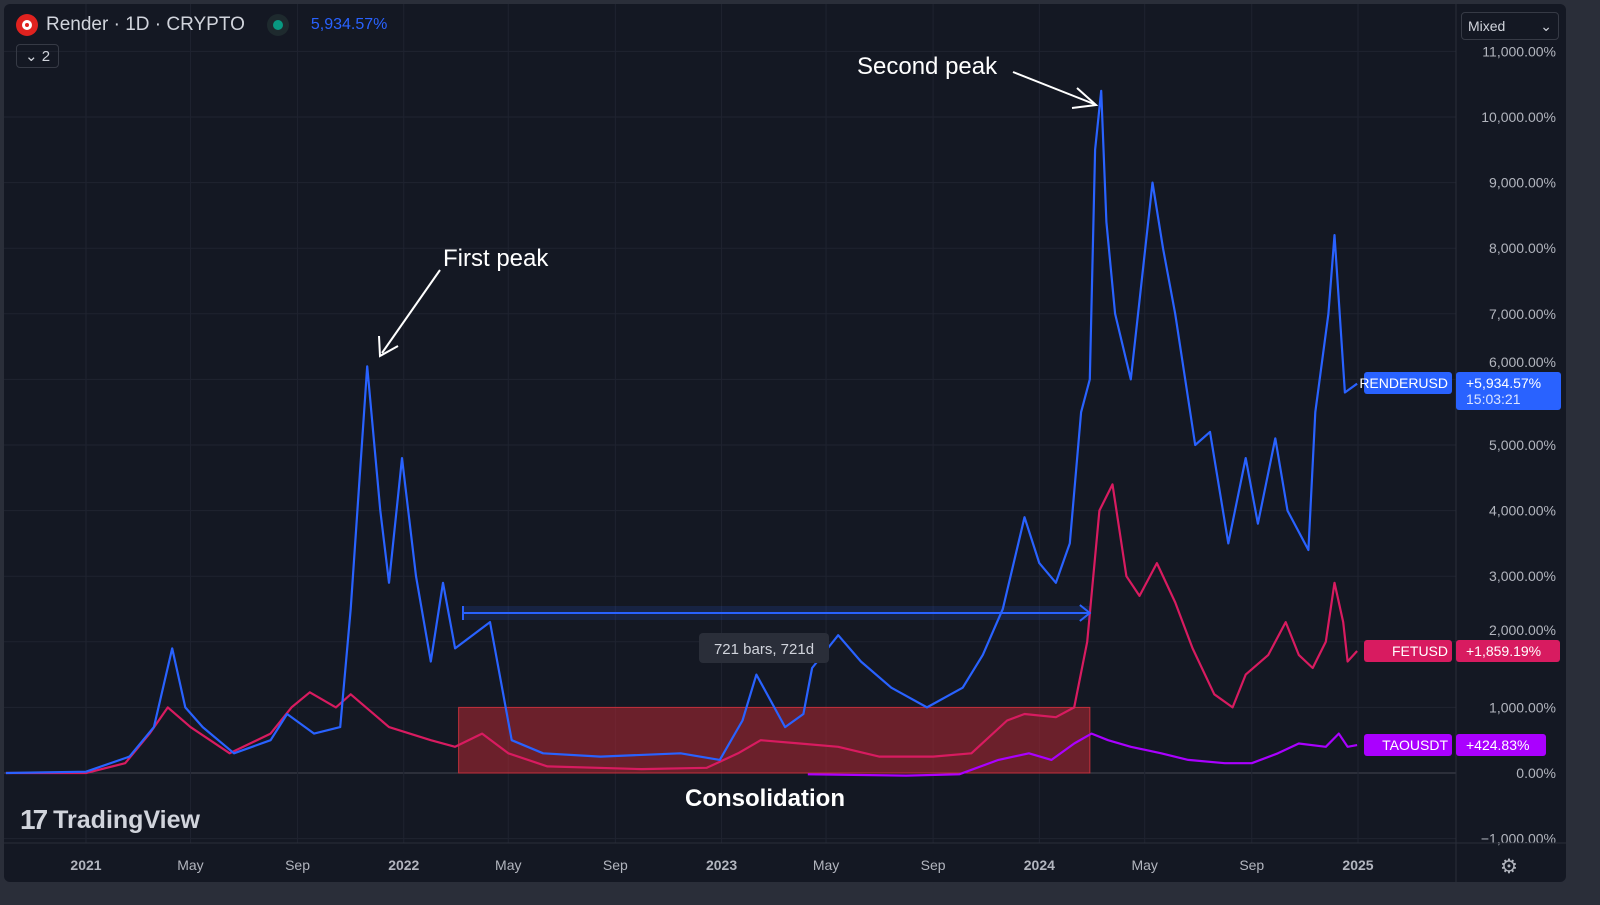 Image resolution: width=1600 pixels, height=905 pixels. I want to click on last-value-label: +424.83%, so click(1497, 745).